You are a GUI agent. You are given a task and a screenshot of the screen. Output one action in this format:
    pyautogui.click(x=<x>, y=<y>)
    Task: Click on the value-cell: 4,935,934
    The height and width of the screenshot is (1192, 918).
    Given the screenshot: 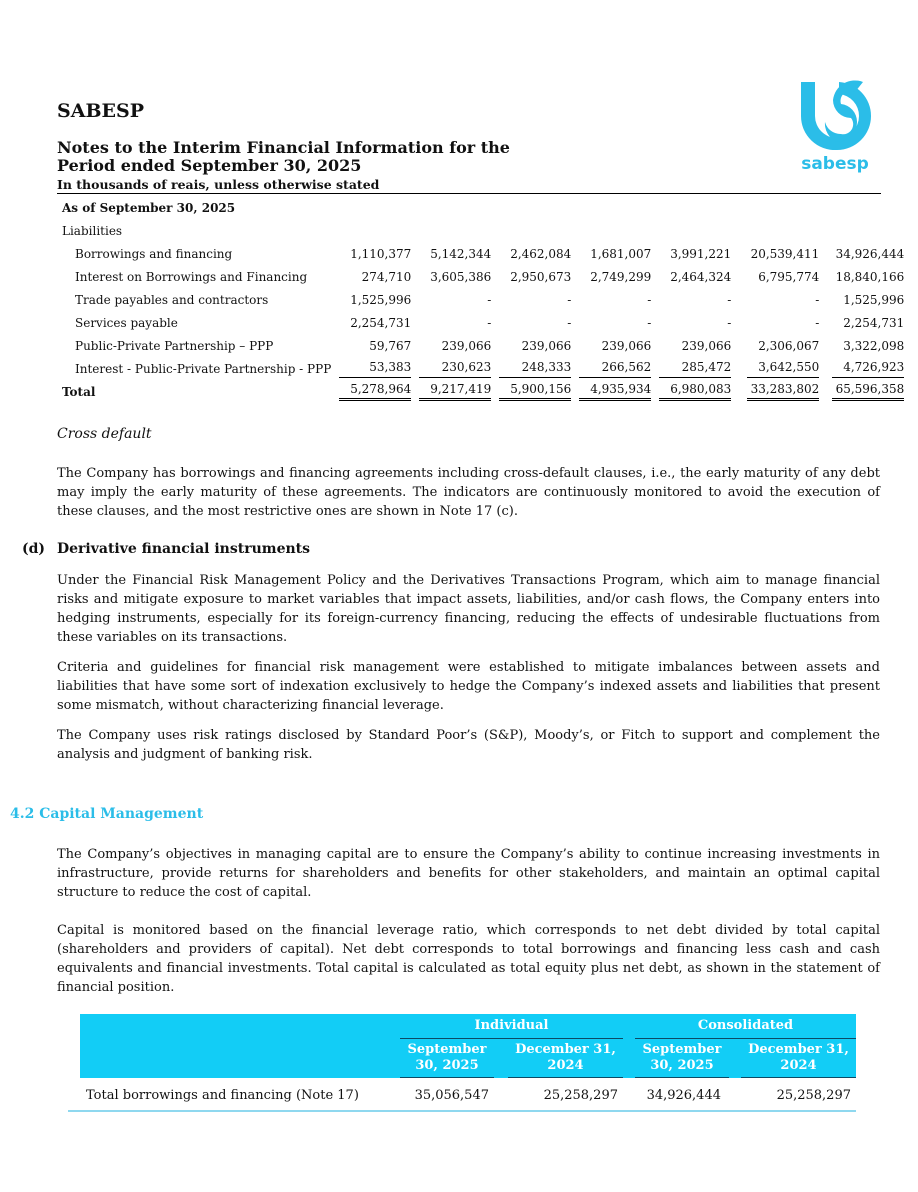 What is the action you would take?
    pyautogui.click(x=615, y=391)
    